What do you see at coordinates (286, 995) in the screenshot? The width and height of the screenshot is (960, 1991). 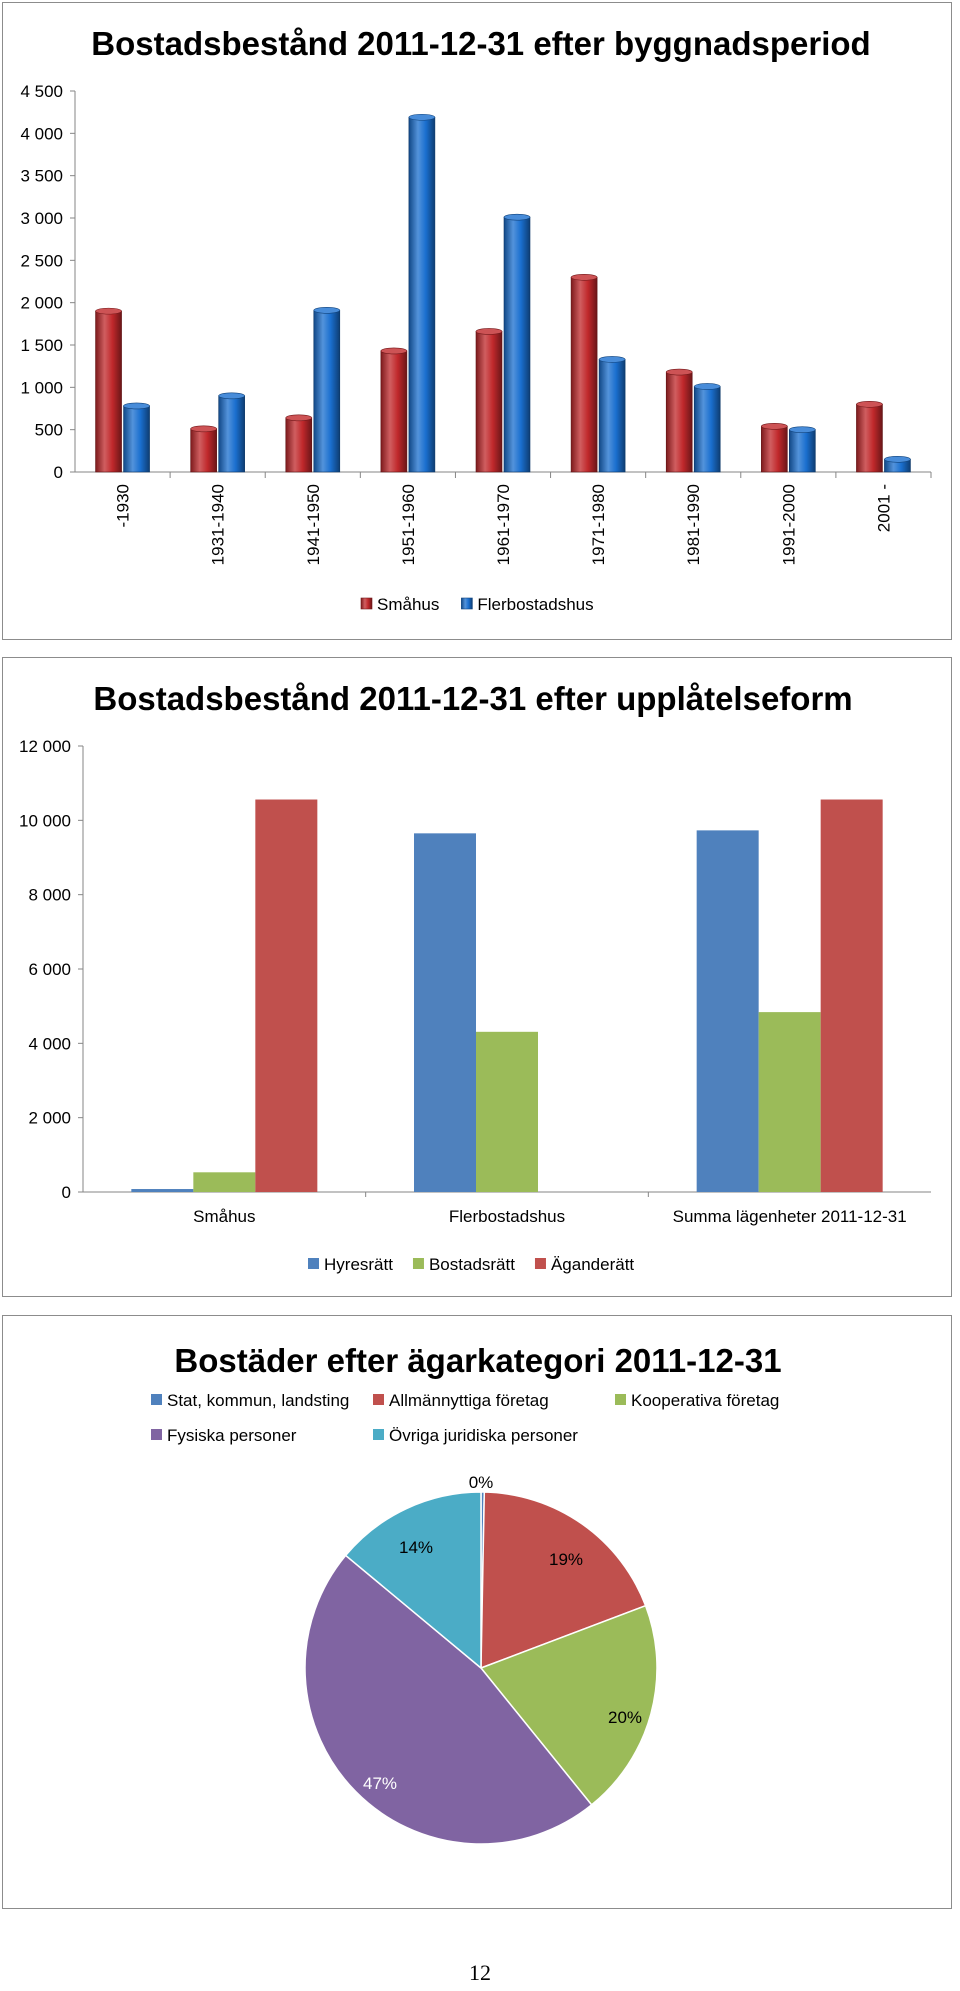 I see `bar-äganderätt` at bounding box center [286, 995].